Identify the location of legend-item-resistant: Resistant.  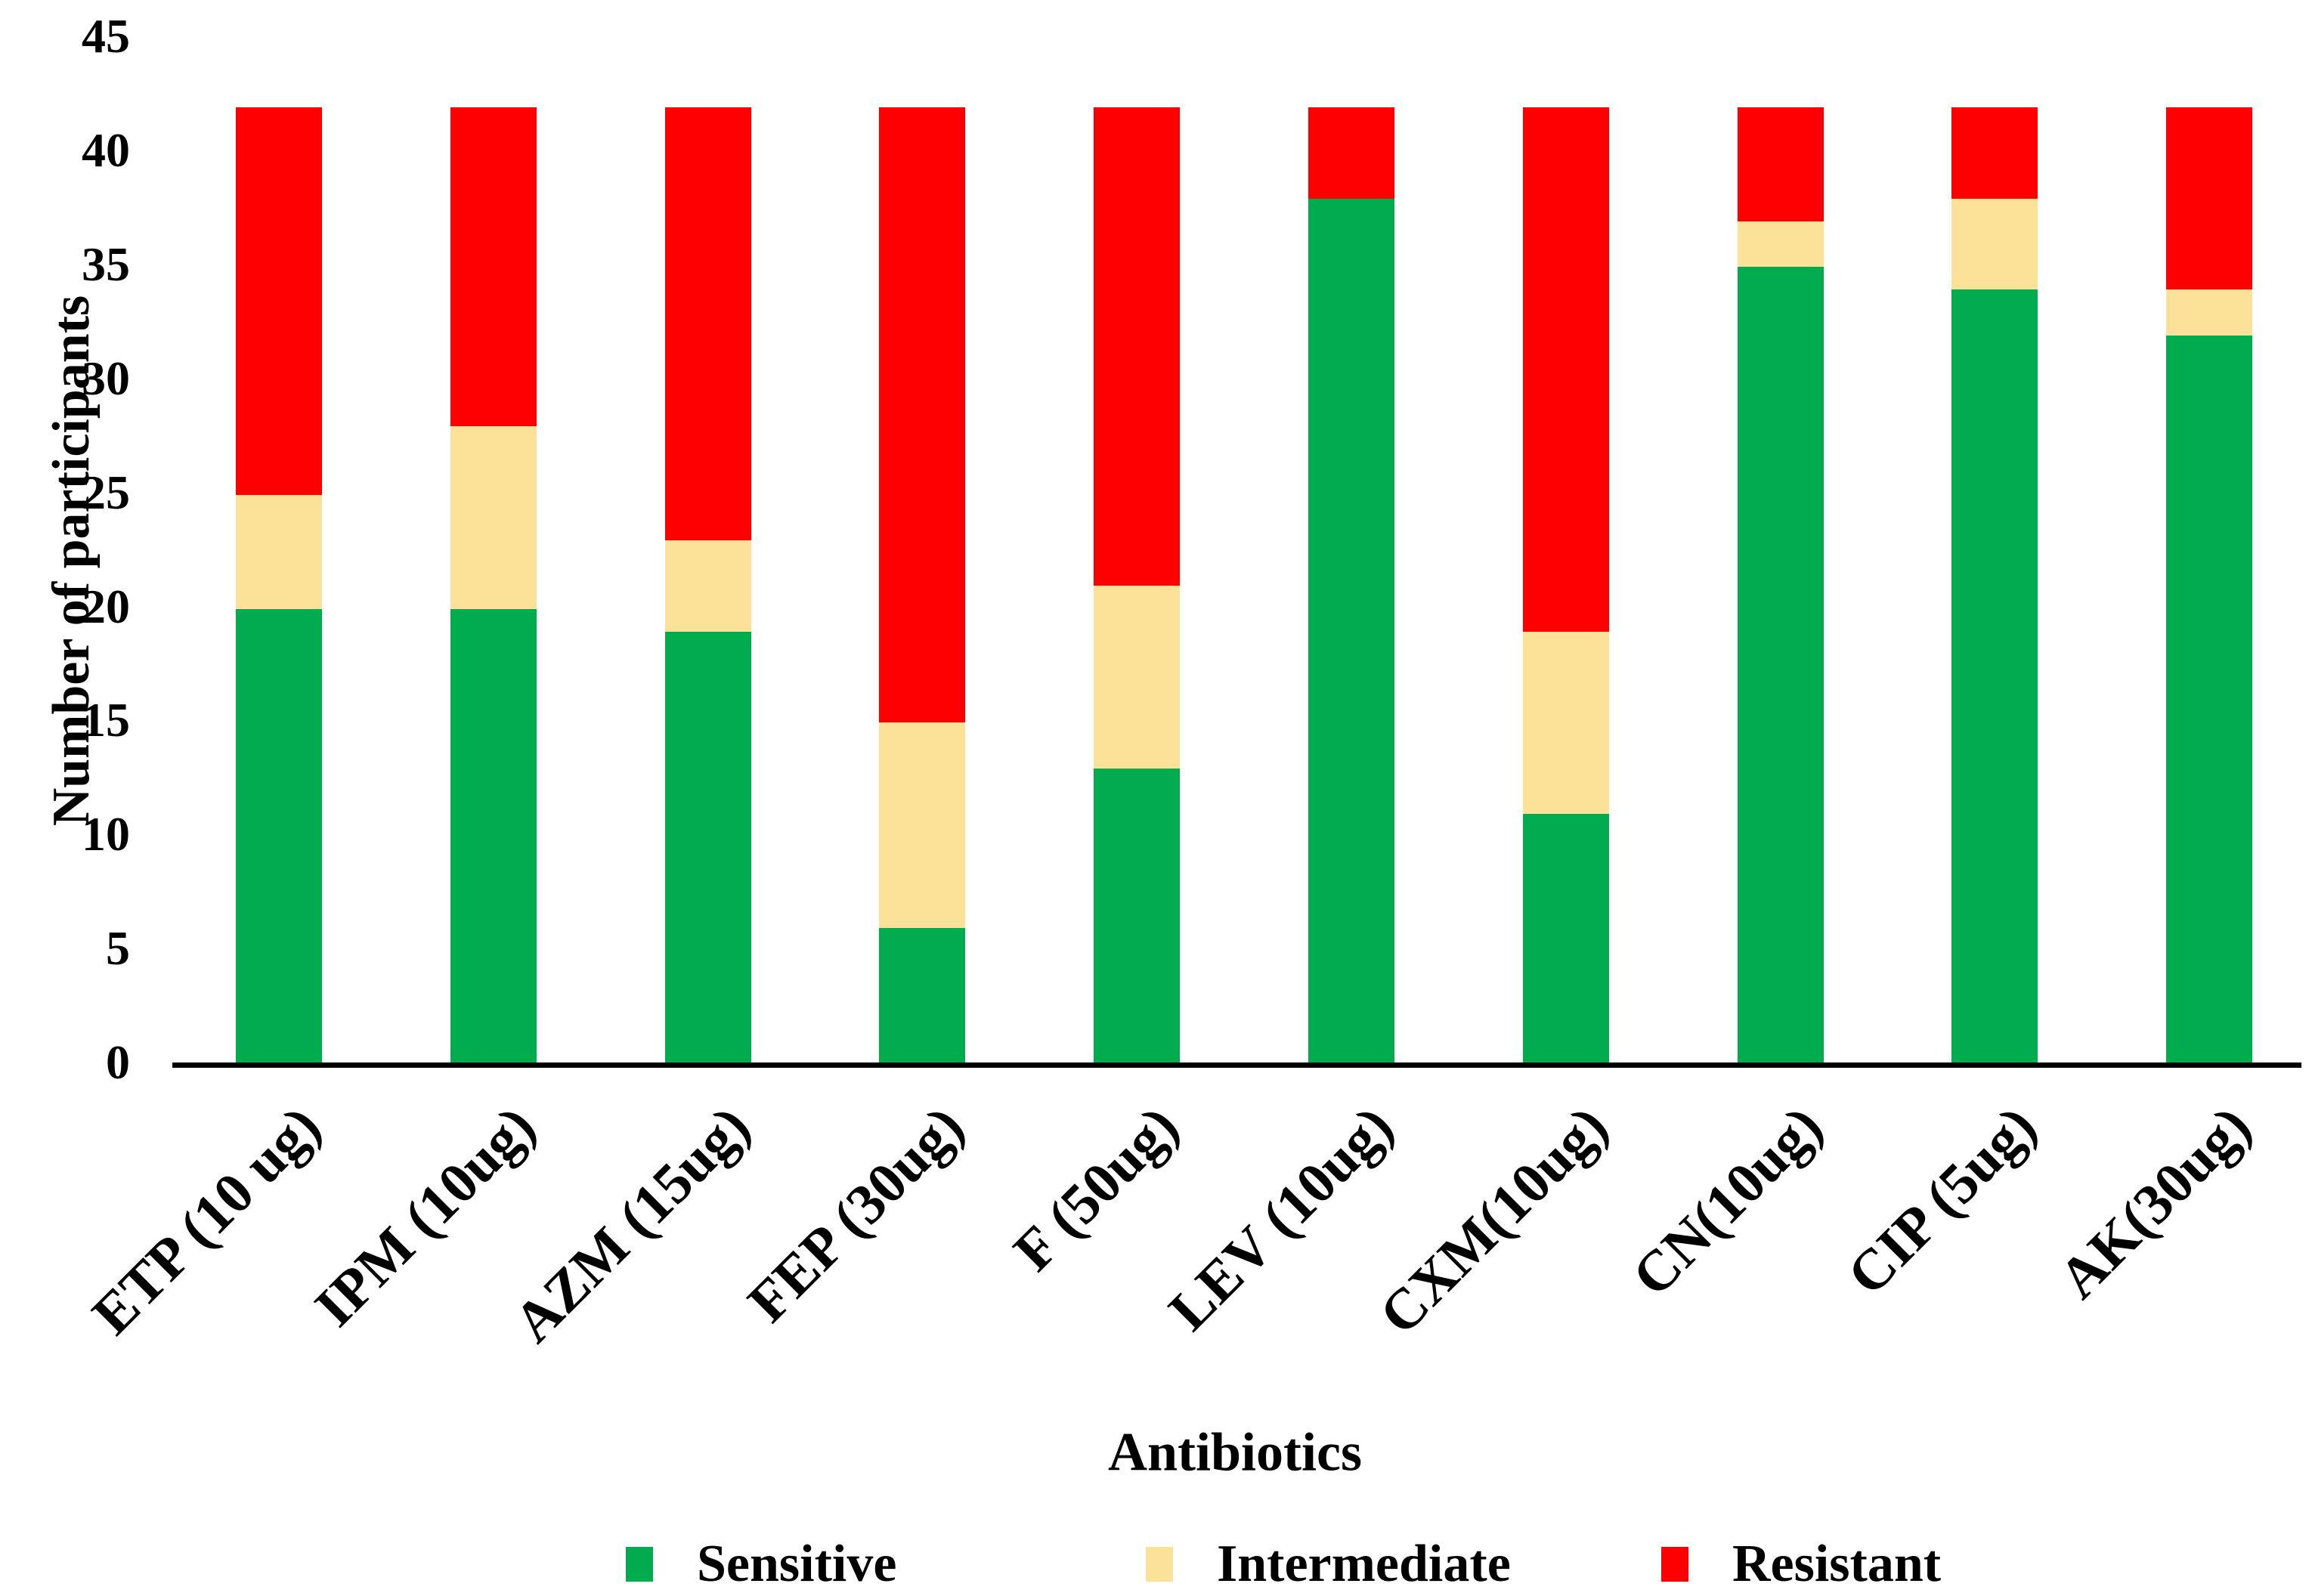
(1801, 1564).